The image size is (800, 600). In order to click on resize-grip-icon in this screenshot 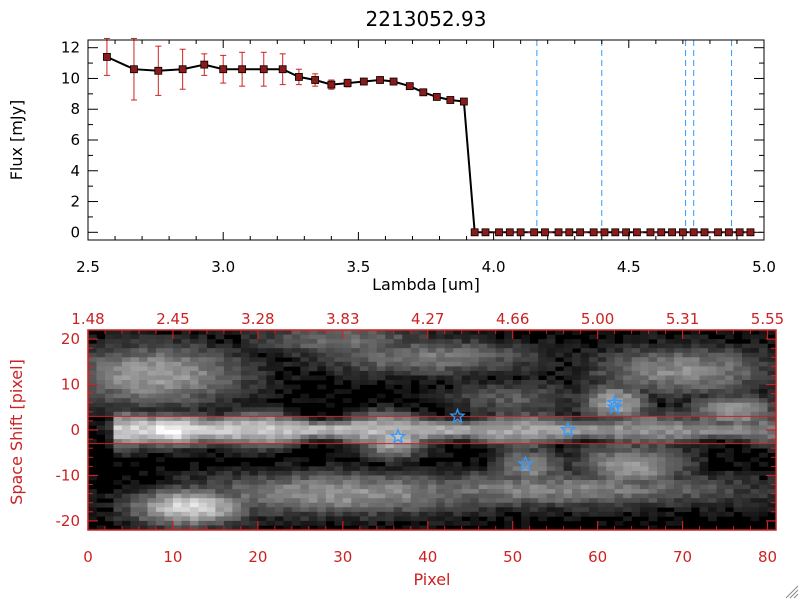, I will do `click(792, 592)`.